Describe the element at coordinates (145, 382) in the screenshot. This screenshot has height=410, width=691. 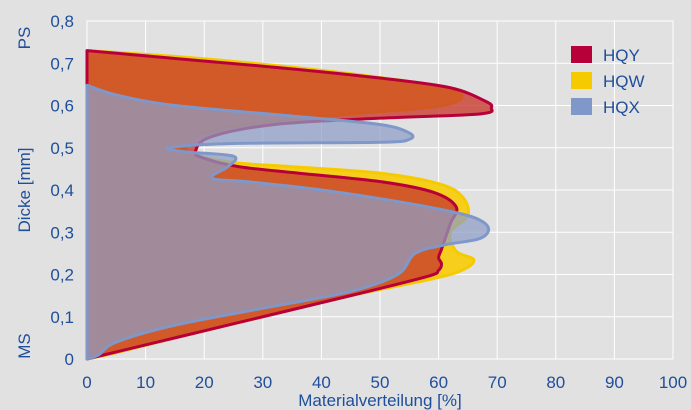
I see `x-tick-label: 10` at that location.